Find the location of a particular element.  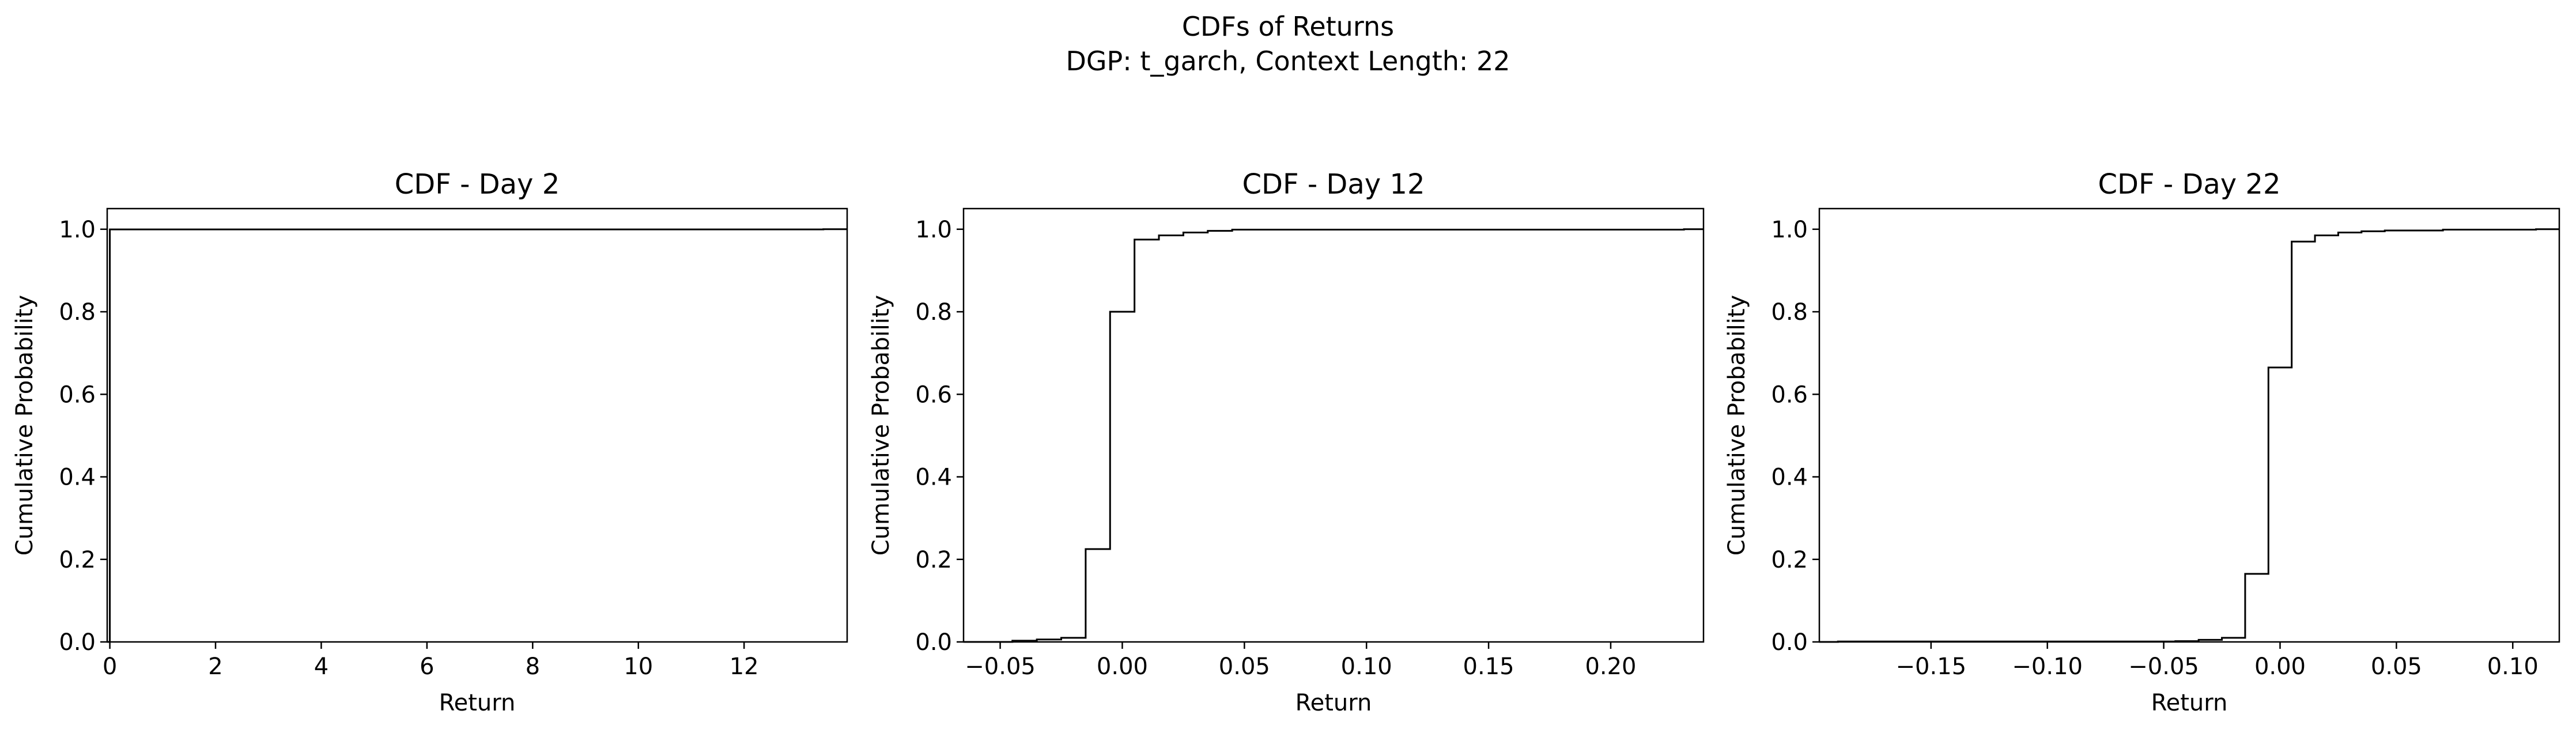

x-tick-label: 8 is located at coordinates (533, 666).